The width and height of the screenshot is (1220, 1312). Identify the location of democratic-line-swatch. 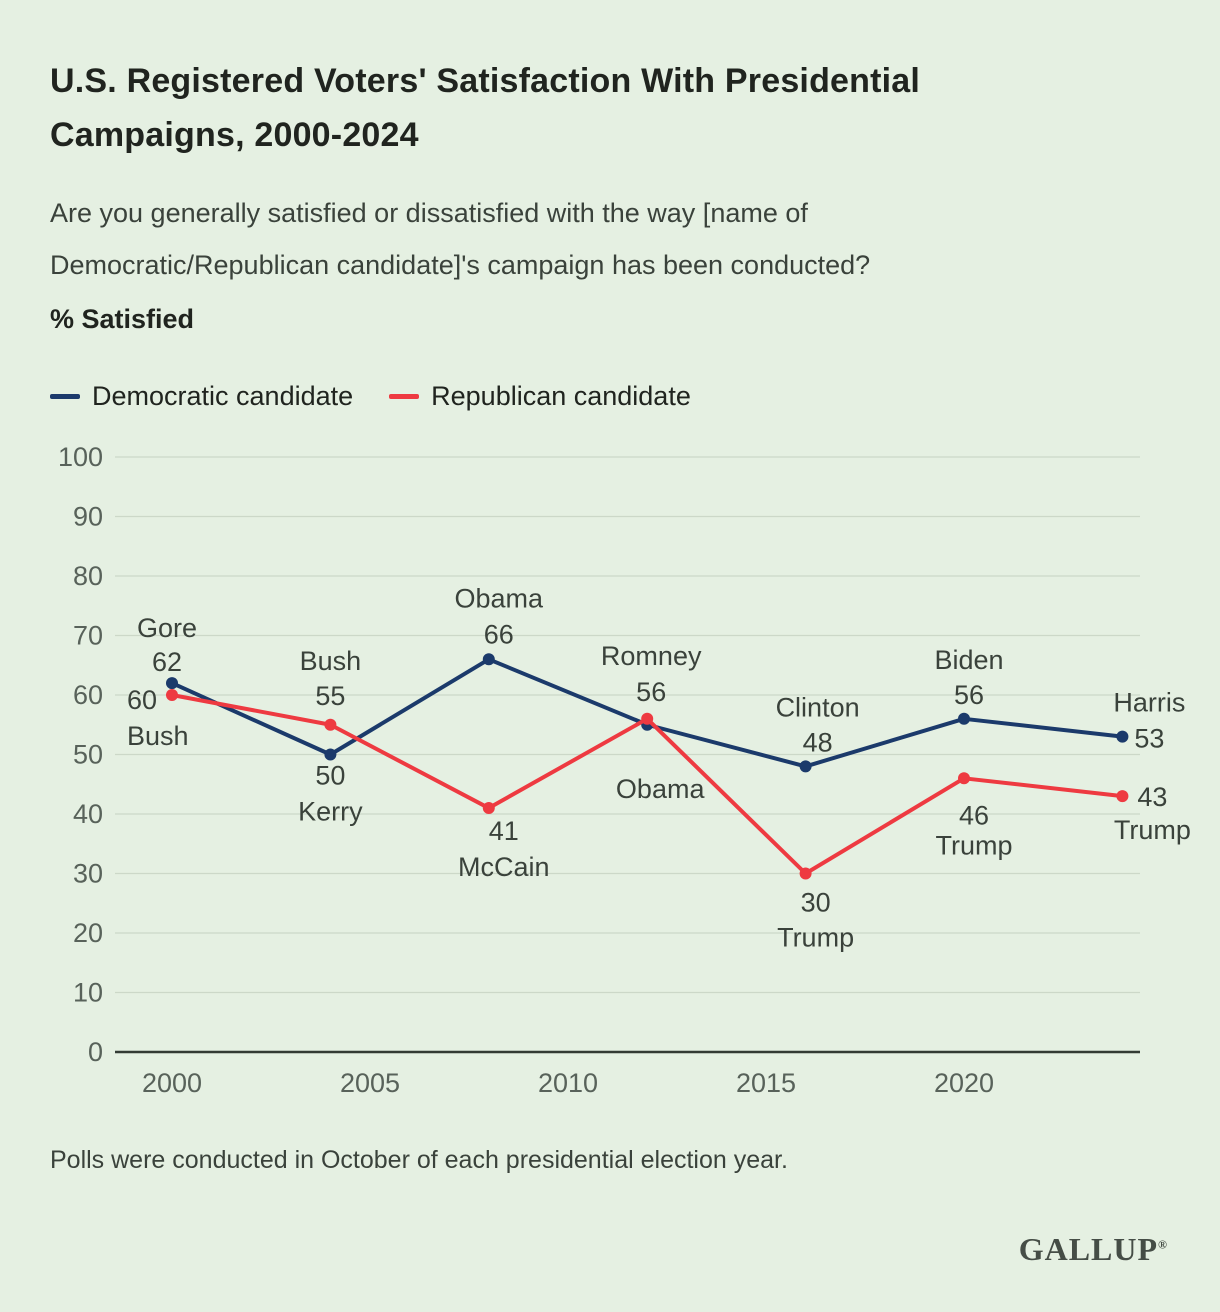
(65, 397).